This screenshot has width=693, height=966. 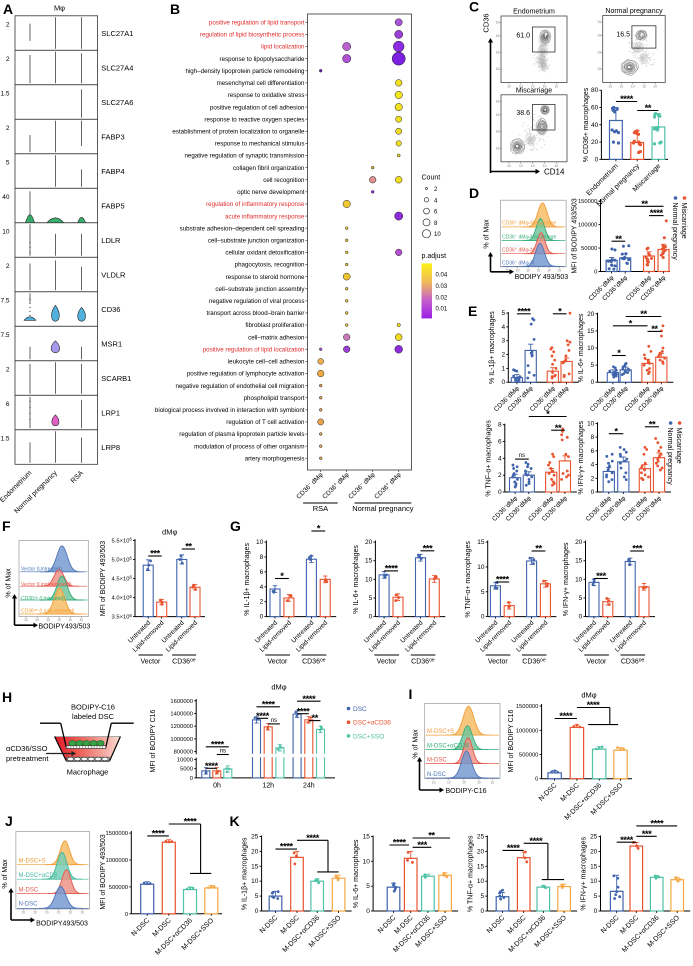 I want to click on svg-text: αCD36/SSO, so click(x=27, y=748).